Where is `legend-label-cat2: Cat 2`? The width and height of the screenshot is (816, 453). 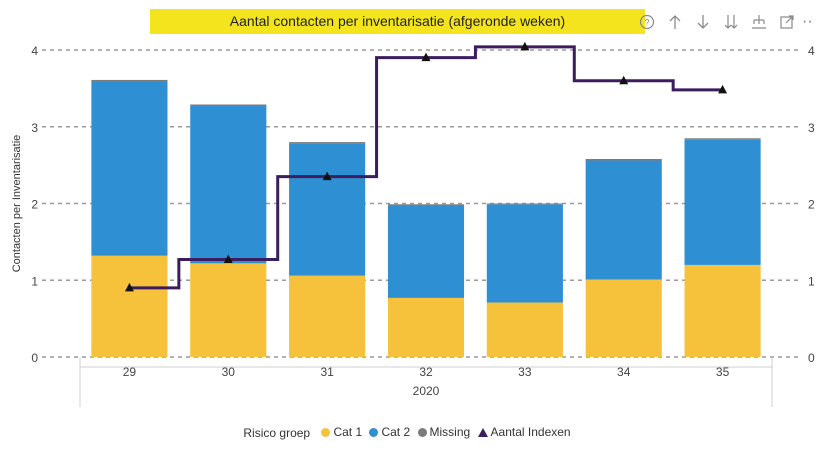
legend-label-cat2: Cat 2 is located at coordinates (396, 432).